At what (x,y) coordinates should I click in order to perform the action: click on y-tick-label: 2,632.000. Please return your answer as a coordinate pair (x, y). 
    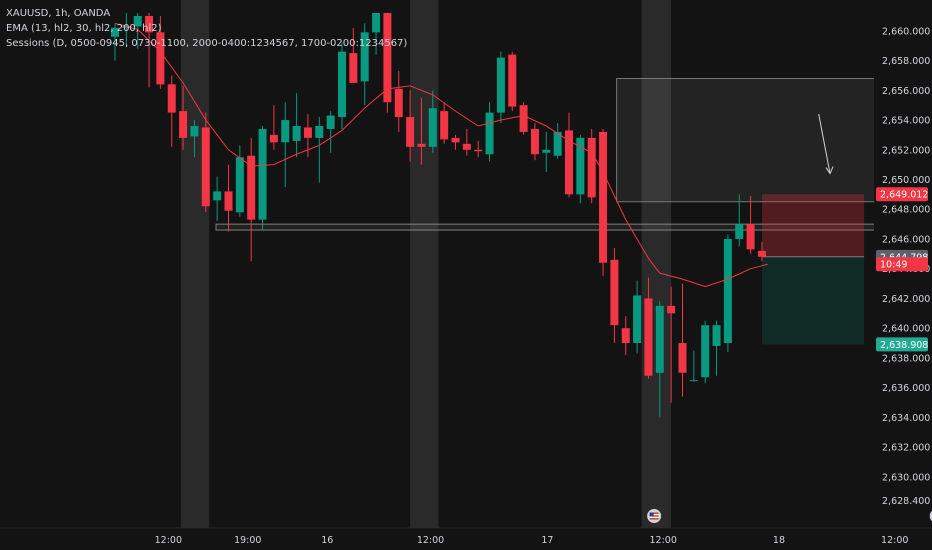
    Looking at the image, I should click on (906, 448).